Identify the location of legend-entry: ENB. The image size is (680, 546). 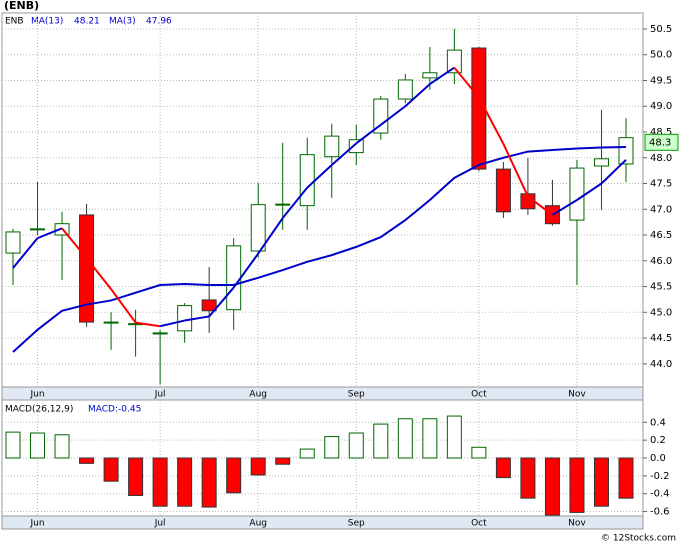
(14, 22).